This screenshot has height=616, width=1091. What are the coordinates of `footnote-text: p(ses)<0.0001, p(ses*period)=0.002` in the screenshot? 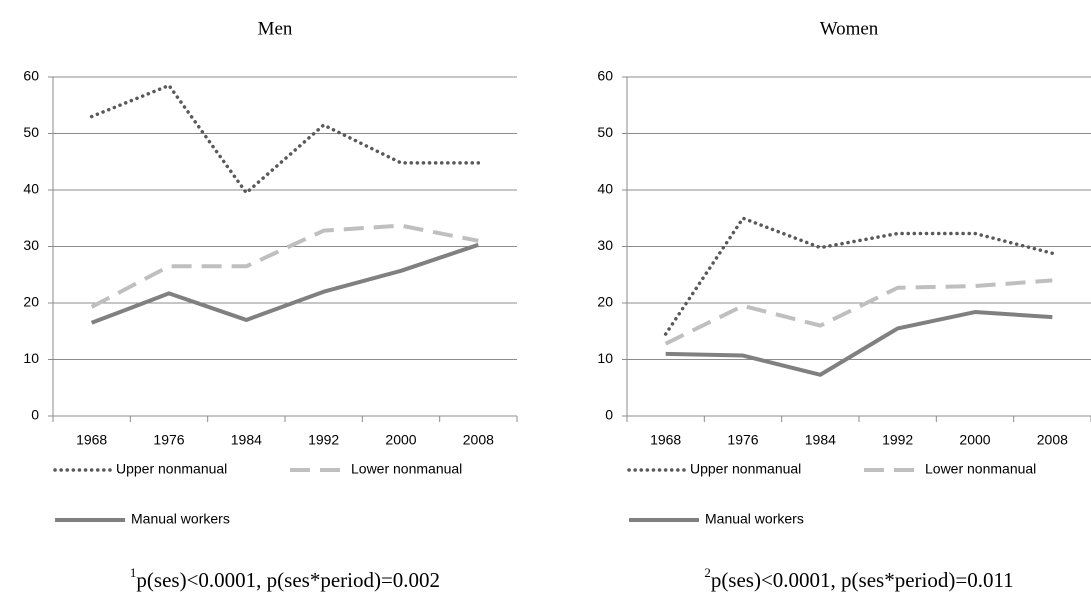 It's located at (288, 580).